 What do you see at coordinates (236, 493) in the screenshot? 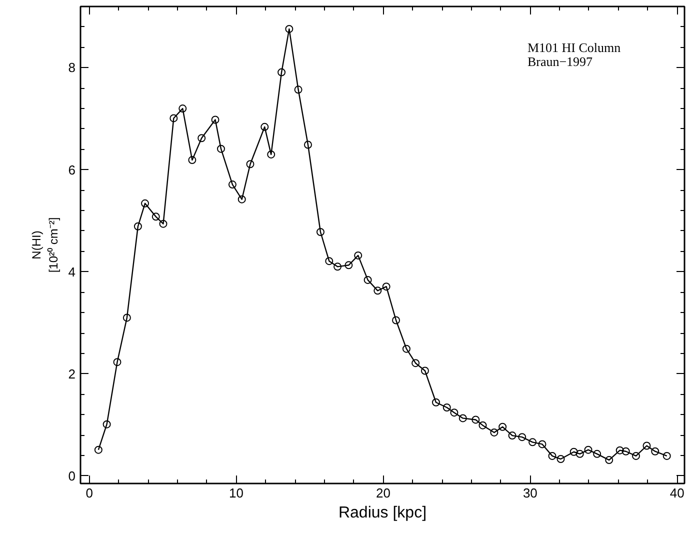
I see `x-tick-label: 10` at bounding box center [236, 493].